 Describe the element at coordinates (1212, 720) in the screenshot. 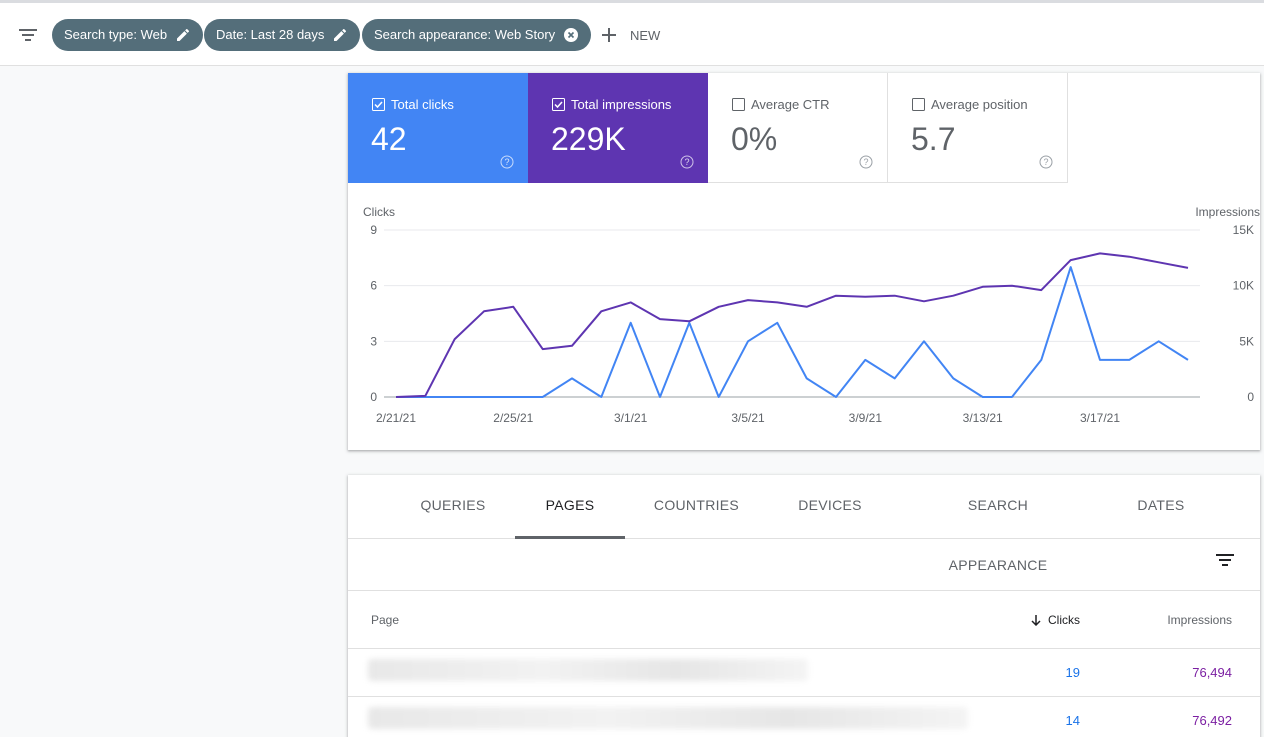

I see `row-impressions: 76,492` at that location.